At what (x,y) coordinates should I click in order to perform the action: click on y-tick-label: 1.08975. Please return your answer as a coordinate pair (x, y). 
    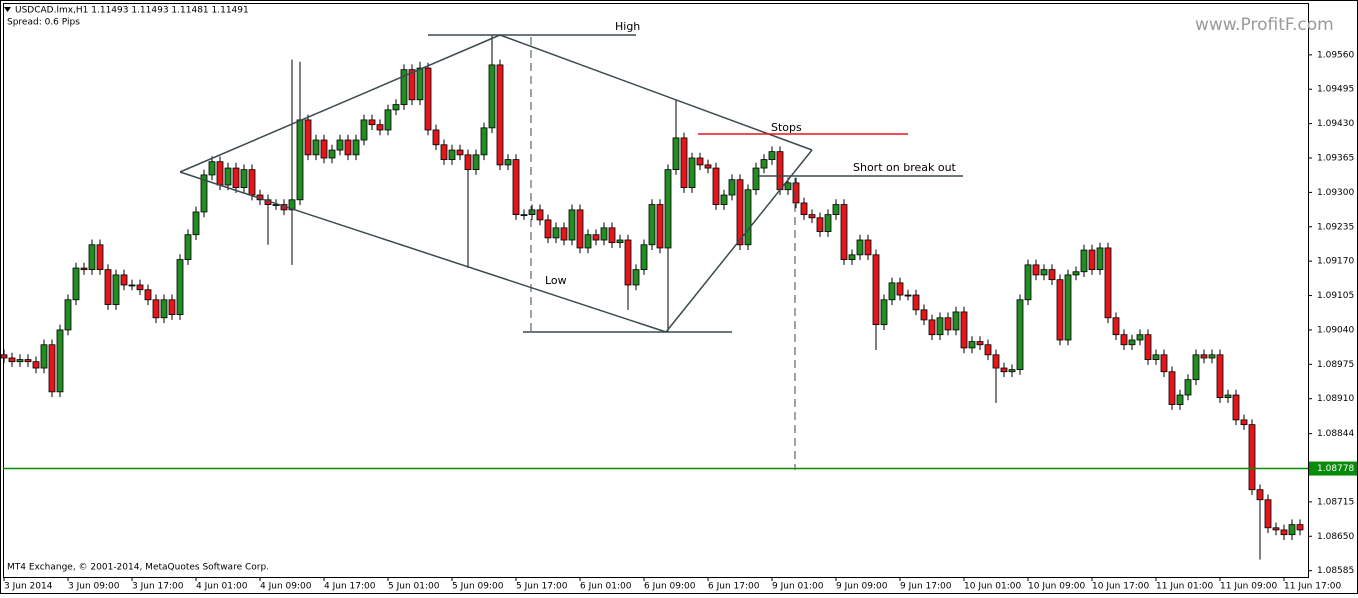
    Looking at the image, I should click on (1335, 365).